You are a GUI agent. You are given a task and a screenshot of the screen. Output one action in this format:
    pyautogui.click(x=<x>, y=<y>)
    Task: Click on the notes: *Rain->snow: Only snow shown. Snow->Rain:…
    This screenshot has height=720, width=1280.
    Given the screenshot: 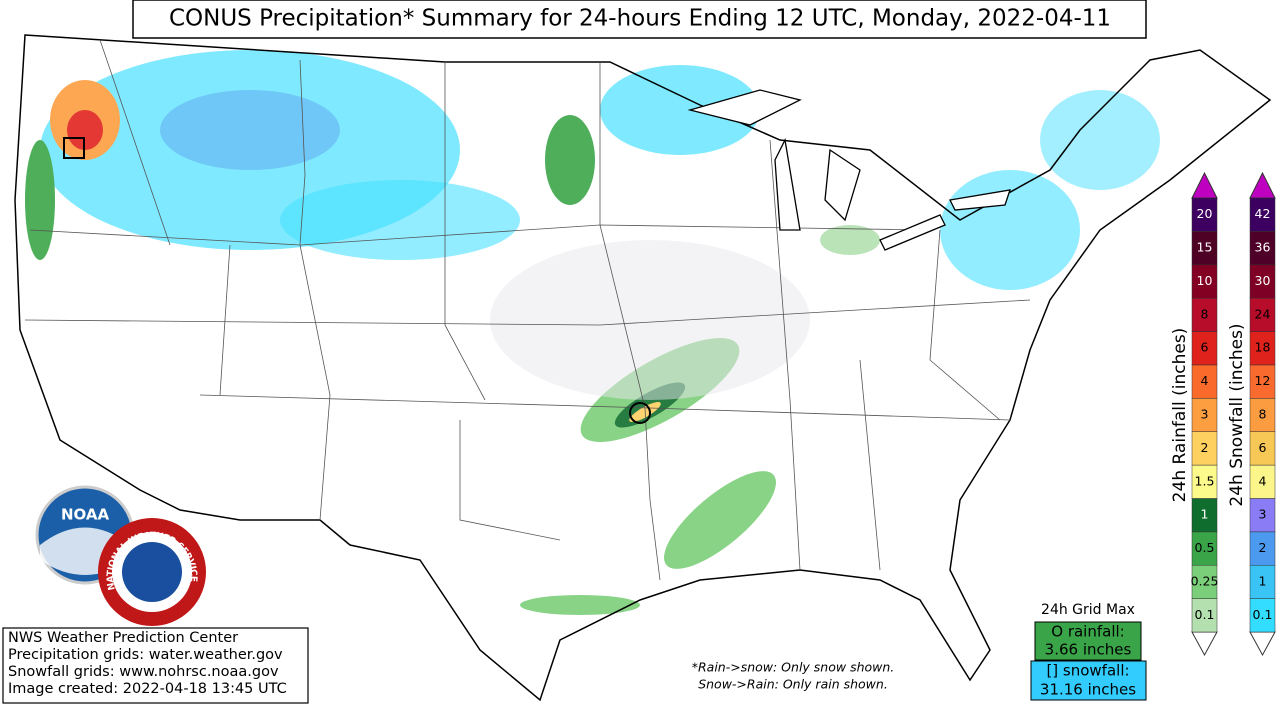 What is the action you would take?
    pyautogui.click(x=793, y=676)
    